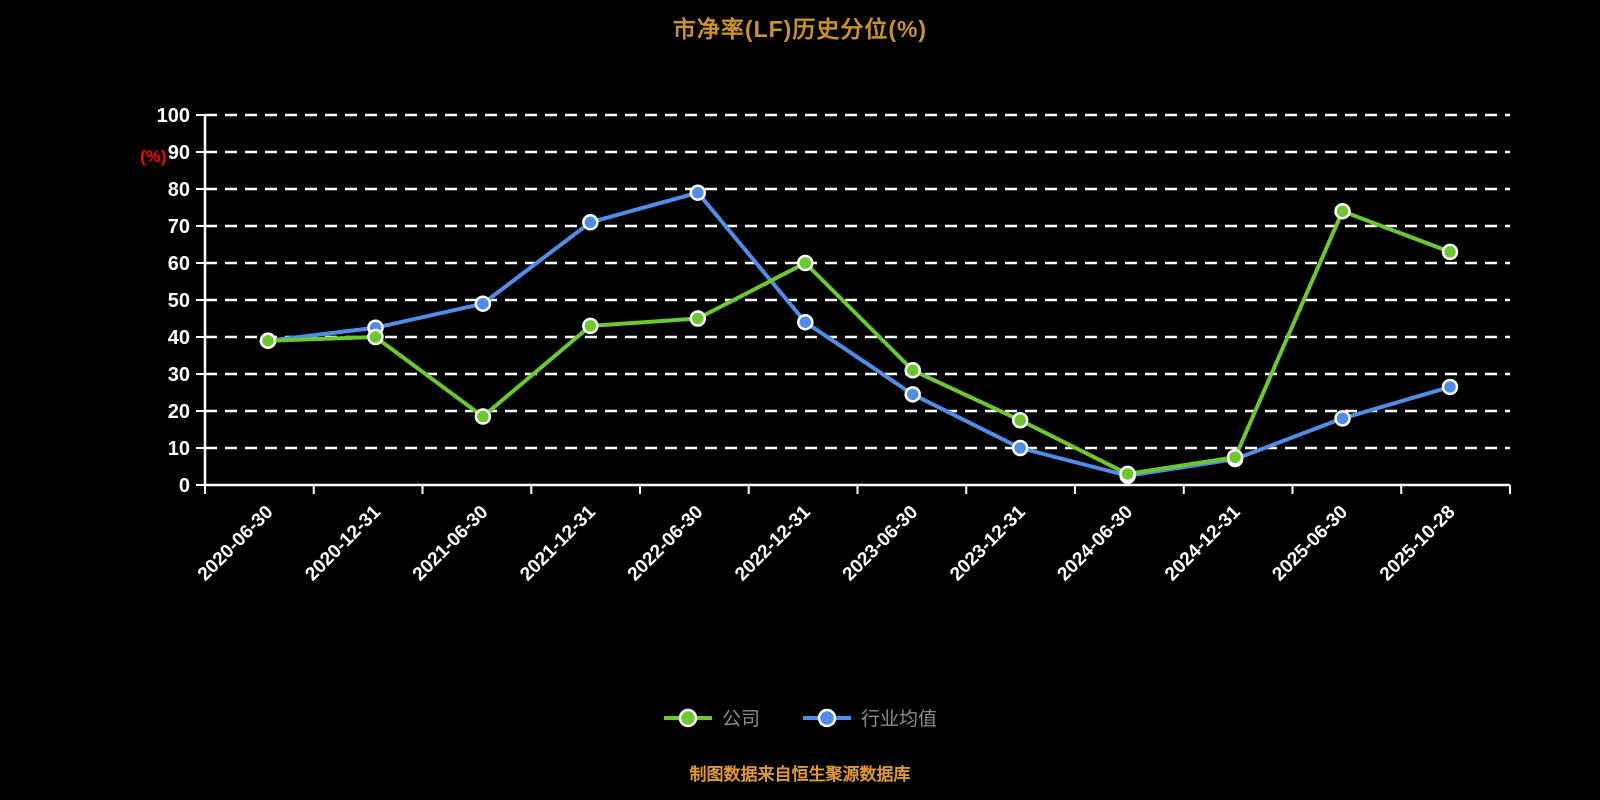 The height and width of the screenshot is (800, 1600). I want to click on svg-text: 2022-06-30, so click(666, 544).